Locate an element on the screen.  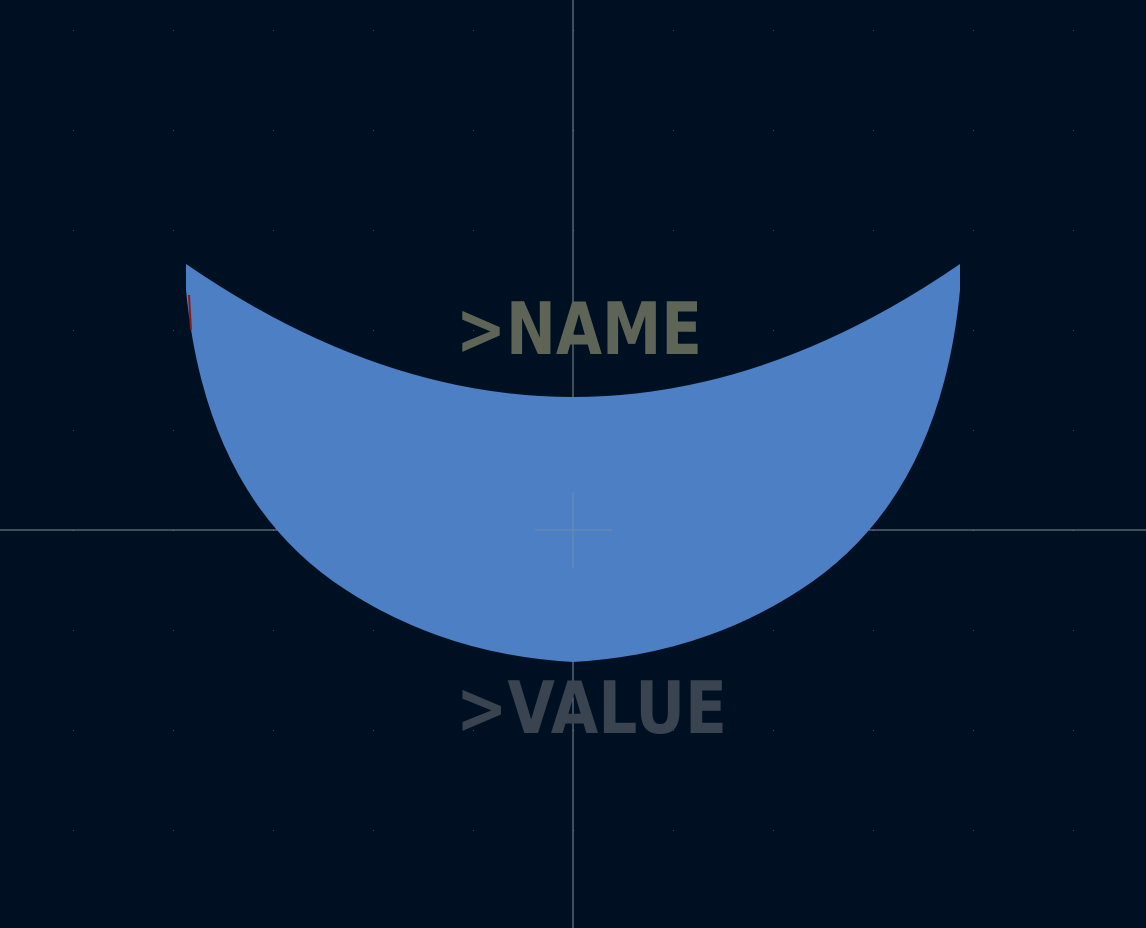
name-label: >NAME is located at coordinates (579, 329).